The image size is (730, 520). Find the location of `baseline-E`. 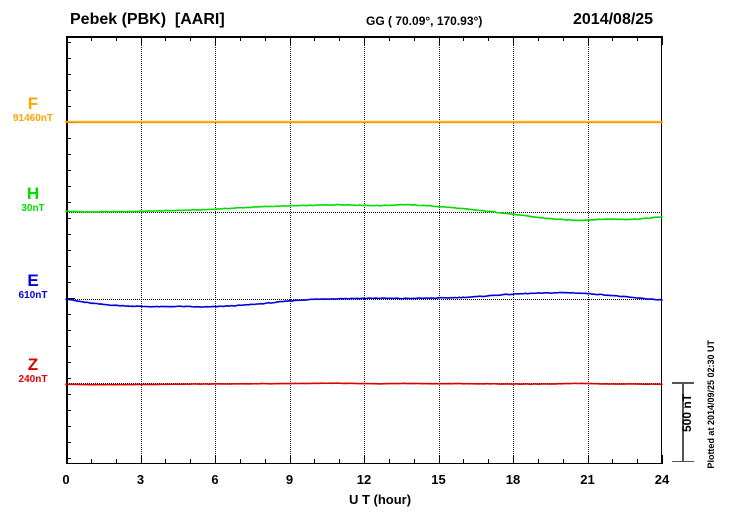

baseline-E is located at coordinates (364, 299).